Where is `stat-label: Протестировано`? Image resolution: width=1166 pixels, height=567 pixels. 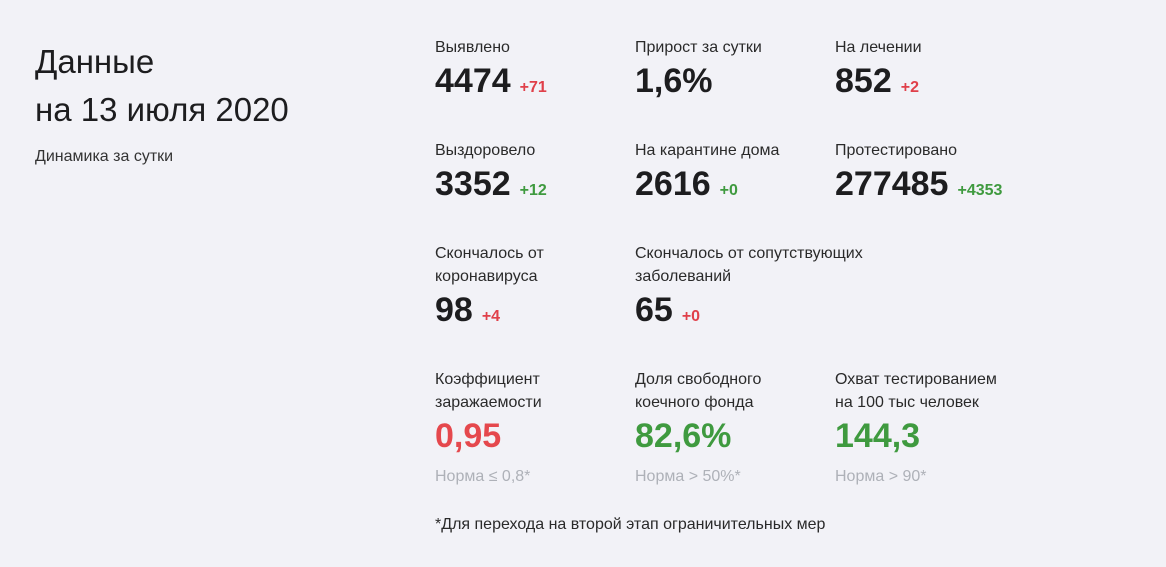 stat-label: Протестировано is located at coordinates (896, 150).